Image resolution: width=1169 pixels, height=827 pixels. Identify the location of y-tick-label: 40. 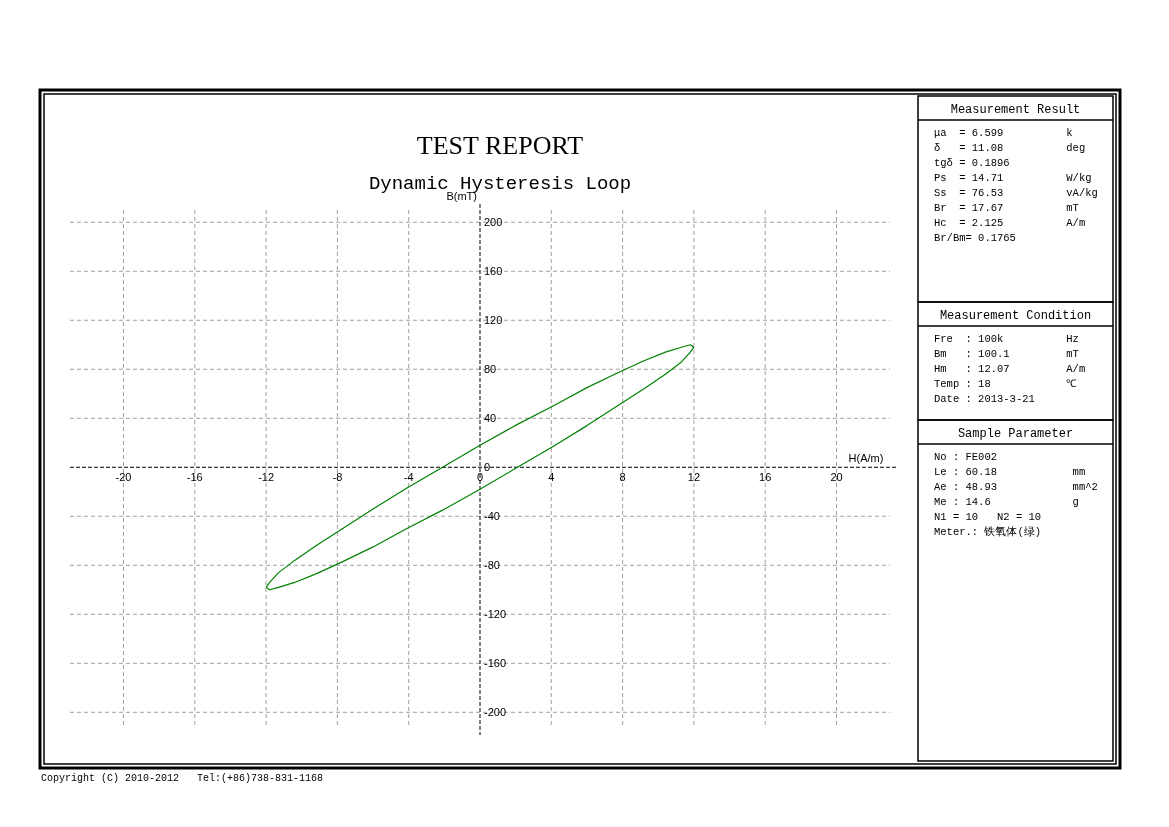
(490, 418).